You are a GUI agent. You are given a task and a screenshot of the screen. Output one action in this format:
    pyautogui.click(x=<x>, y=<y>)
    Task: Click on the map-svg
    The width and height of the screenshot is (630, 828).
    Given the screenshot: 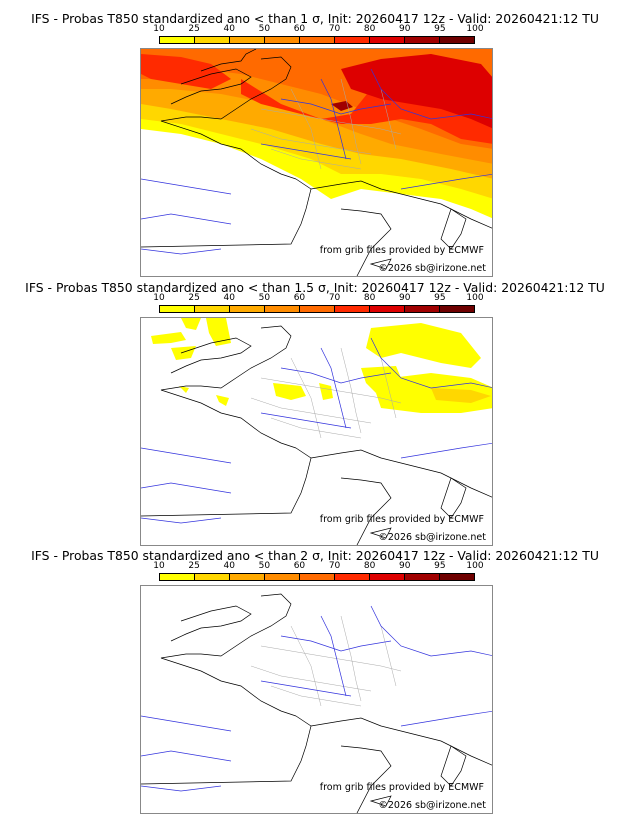 What is the action you would take?
    pyautogui.click(x=316, y=703)
    